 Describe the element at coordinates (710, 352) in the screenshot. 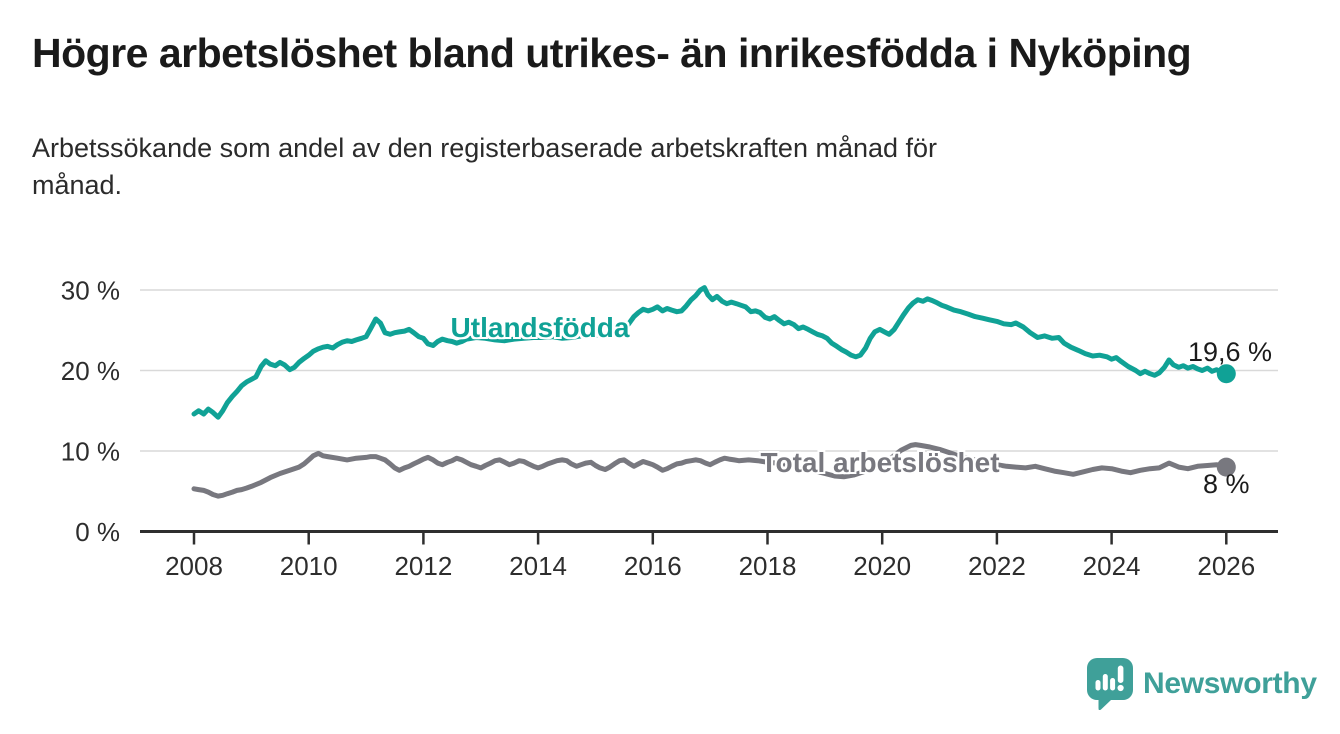

I see `series-line-utlandsfodda` at that location.